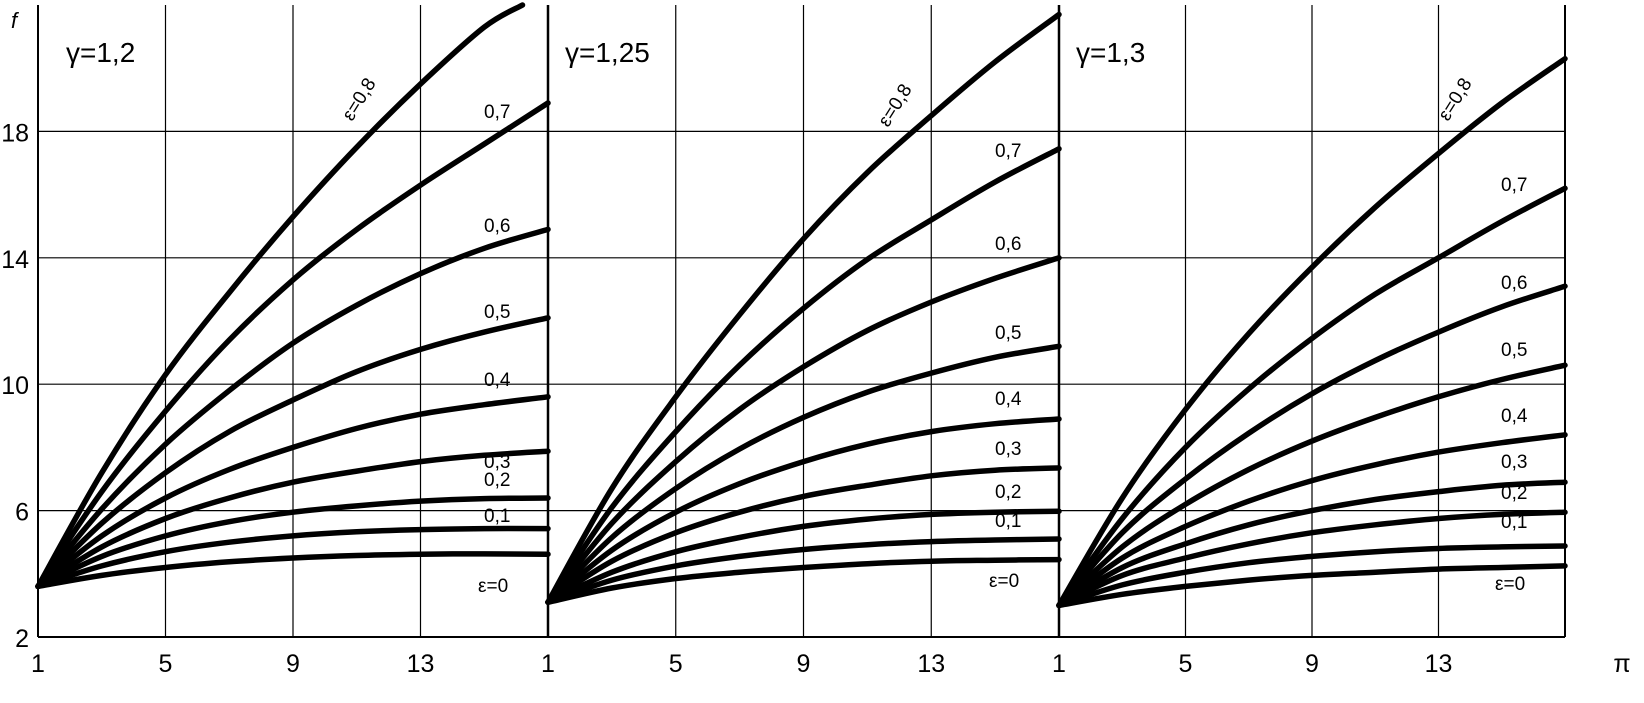 The image size is (1644, 703). Describe the element at coordinates (22, 513) in the screenshot. I see `y-tick-label: 6` at that location.